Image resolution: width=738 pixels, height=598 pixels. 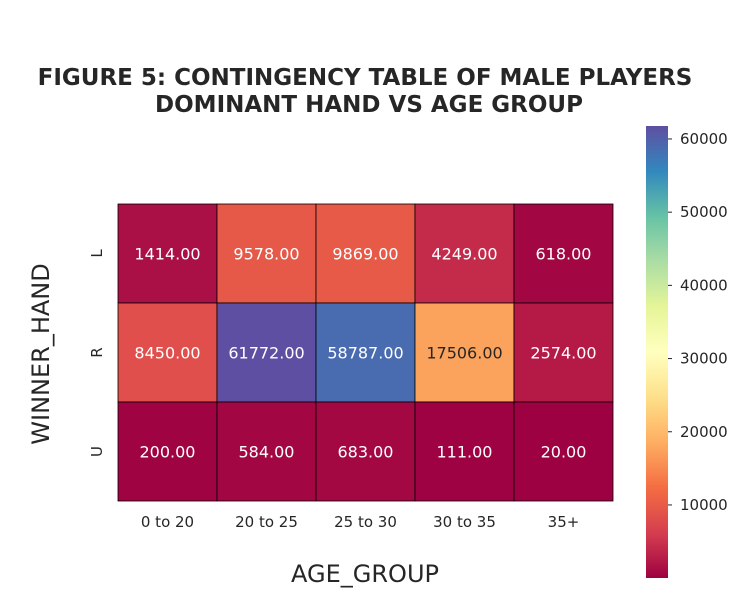 I want to click on x-tick-label: 25 to 30, so click(x=365, y=522).